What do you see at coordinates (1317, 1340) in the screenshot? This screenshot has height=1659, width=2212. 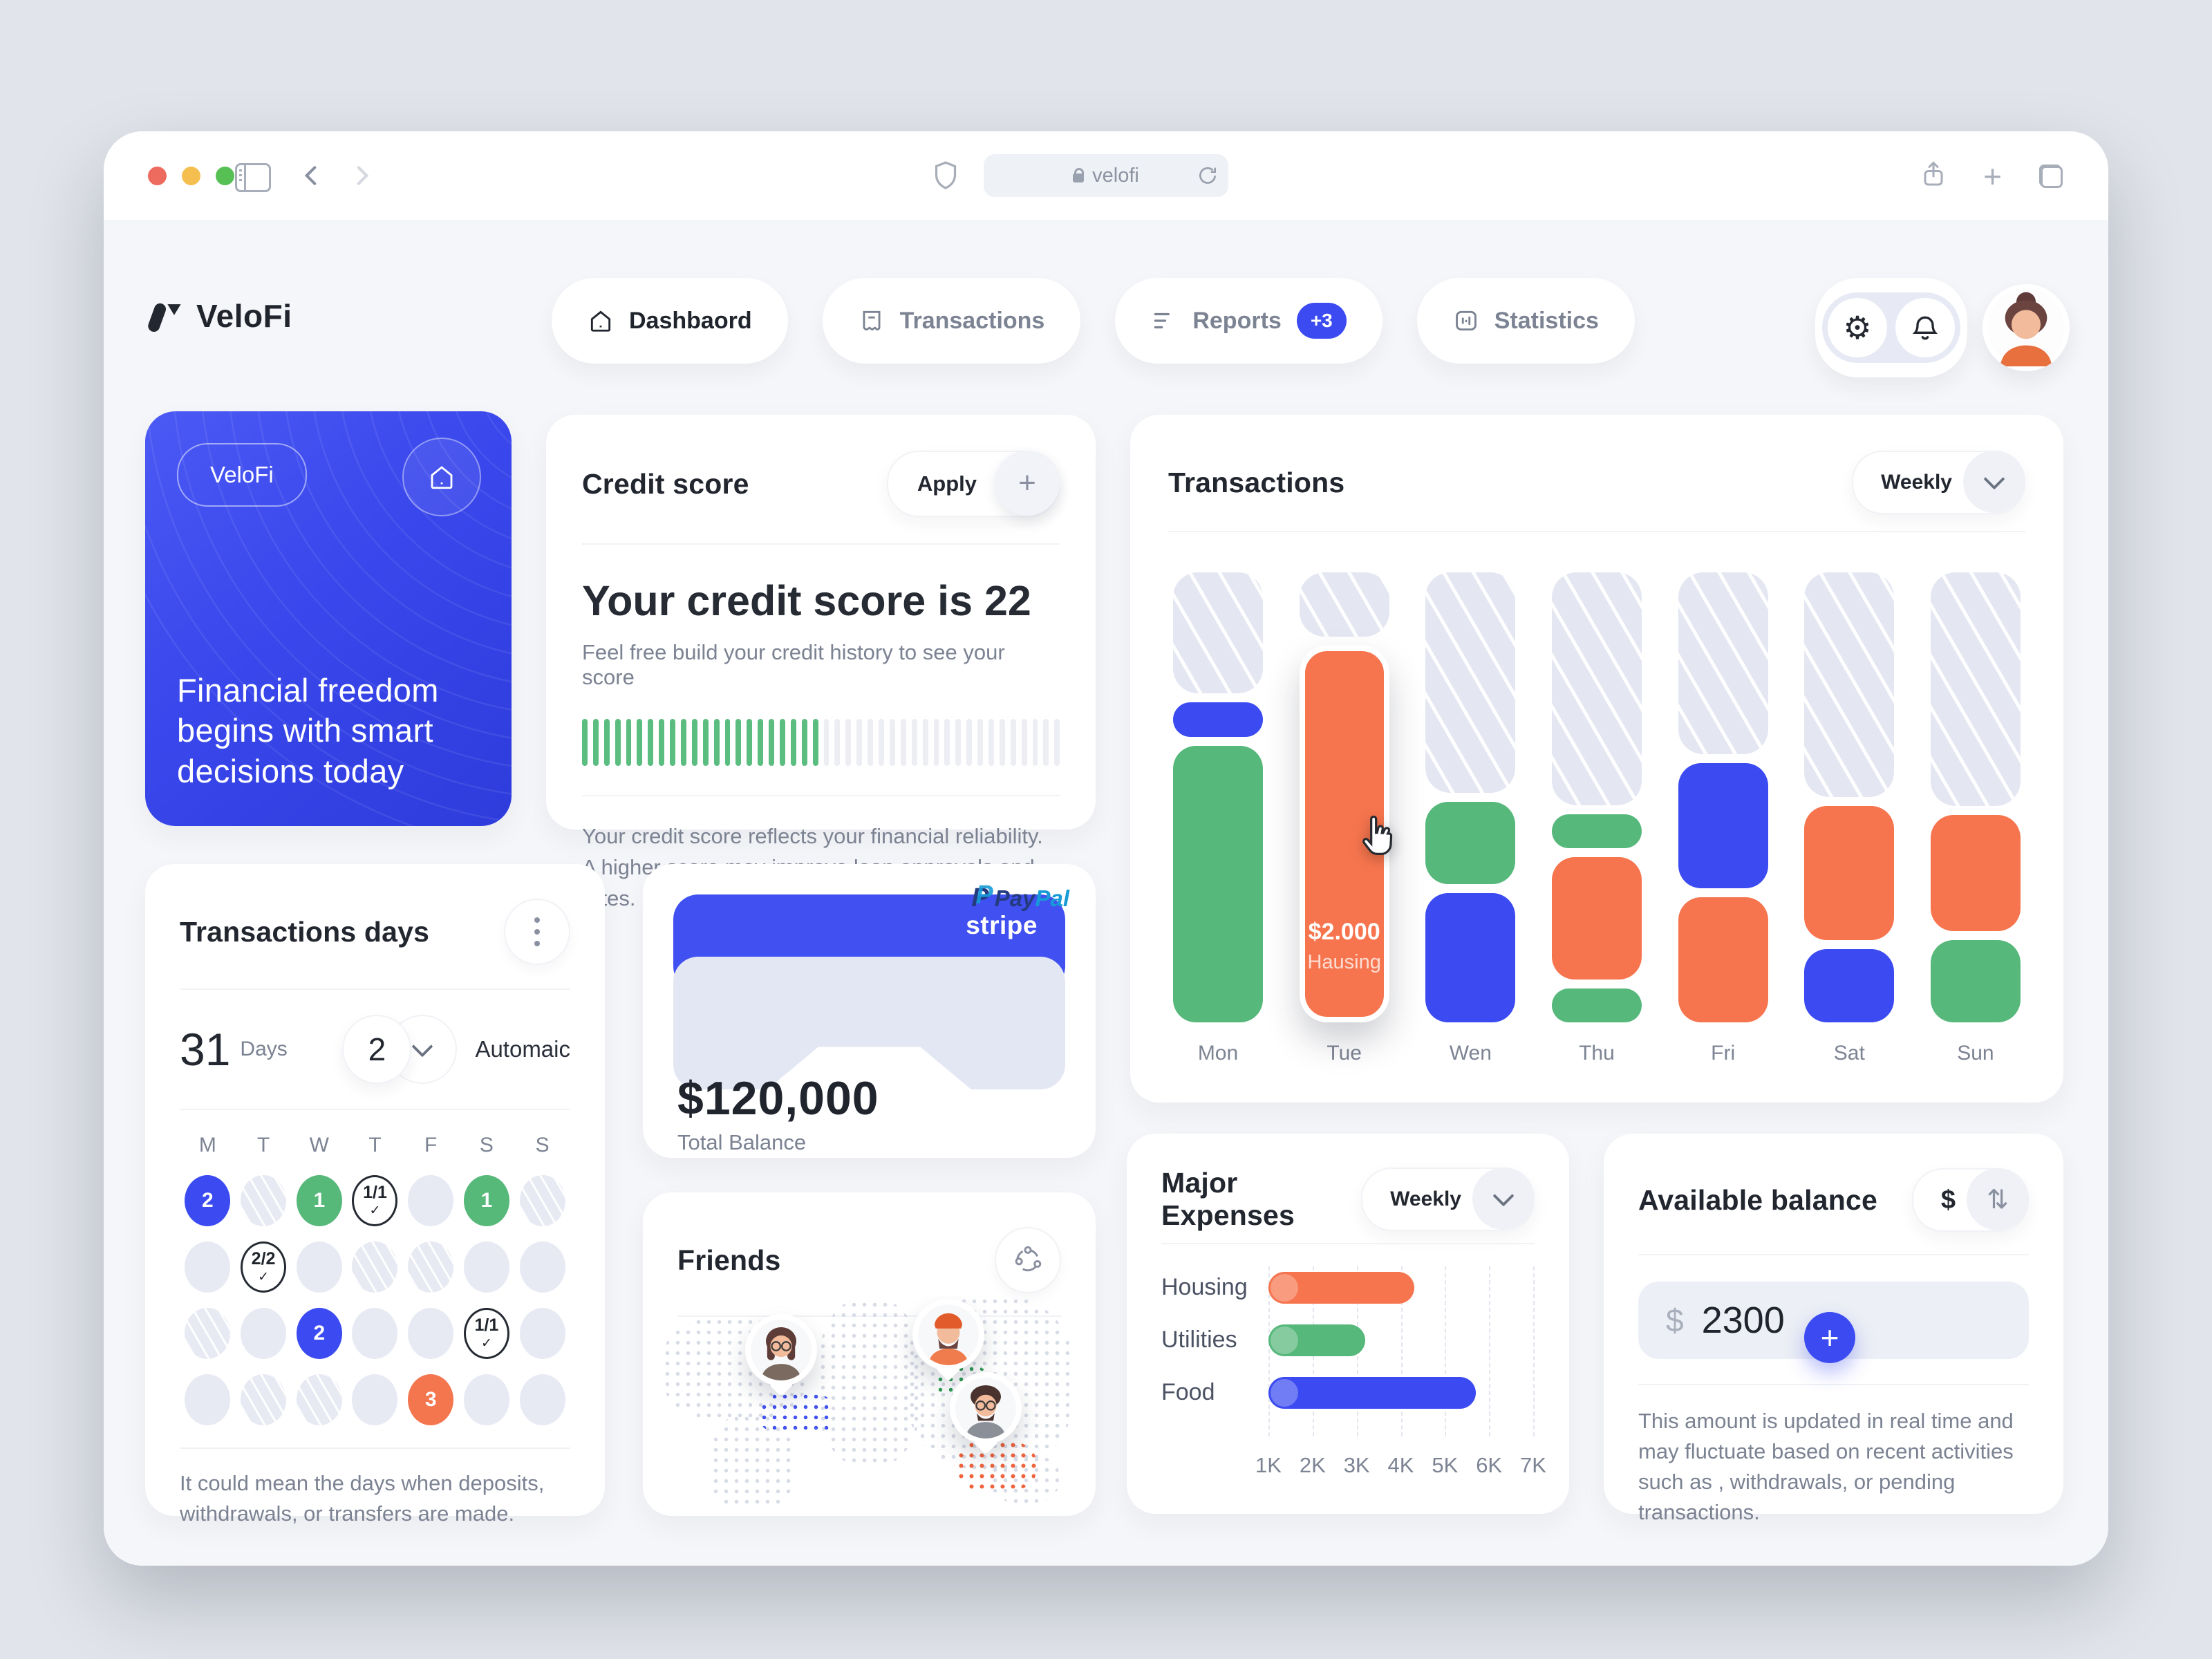 I see `expense-bar-utilities` at bounding box center [1317, 1340].